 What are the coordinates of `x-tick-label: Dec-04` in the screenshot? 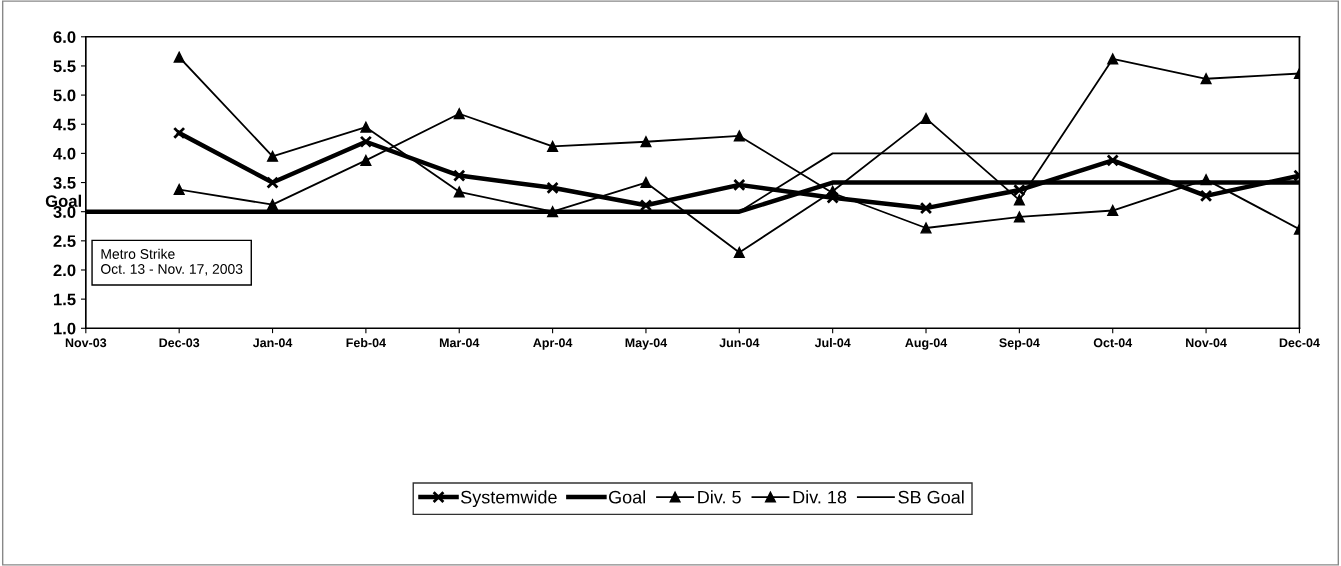 It's located at (1299, 343).